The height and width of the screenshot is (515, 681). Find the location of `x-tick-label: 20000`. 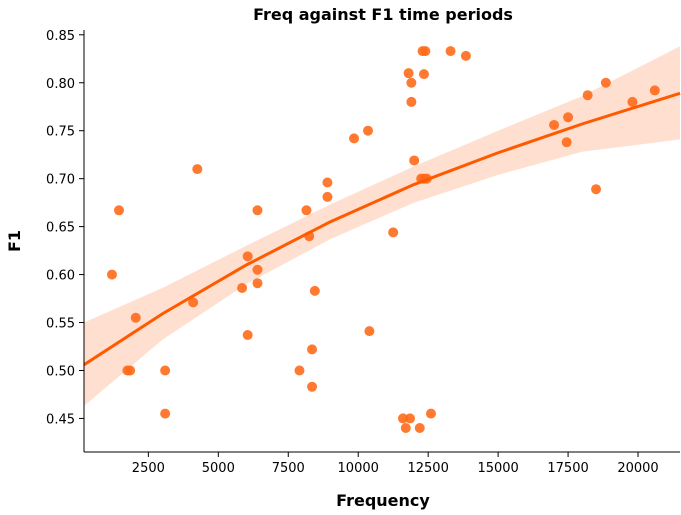

x-tick-label: 20000 is located at coordinates (637, 468).